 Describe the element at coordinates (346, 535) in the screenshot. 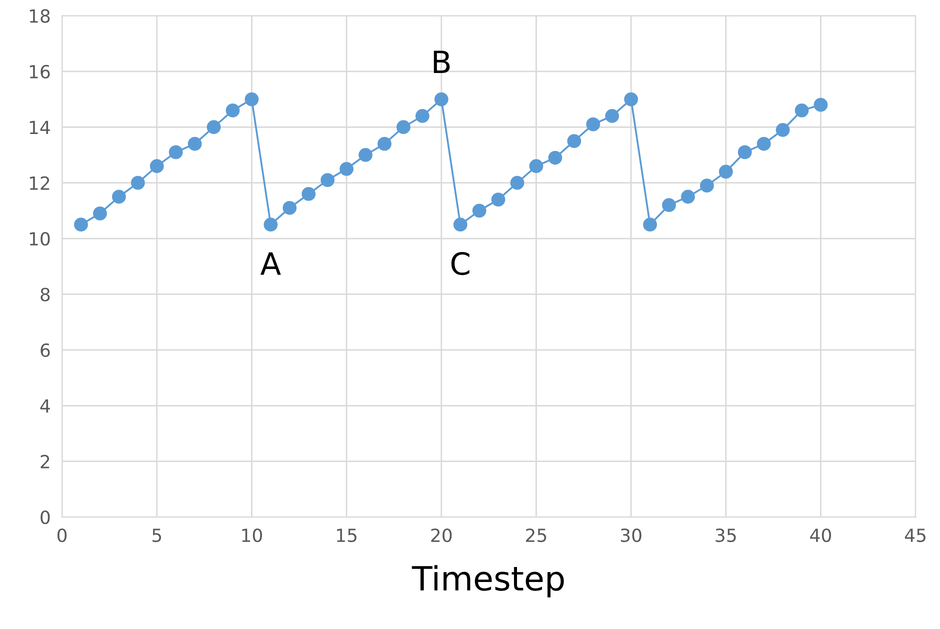

I see `x-tick-label: 15` at that location.